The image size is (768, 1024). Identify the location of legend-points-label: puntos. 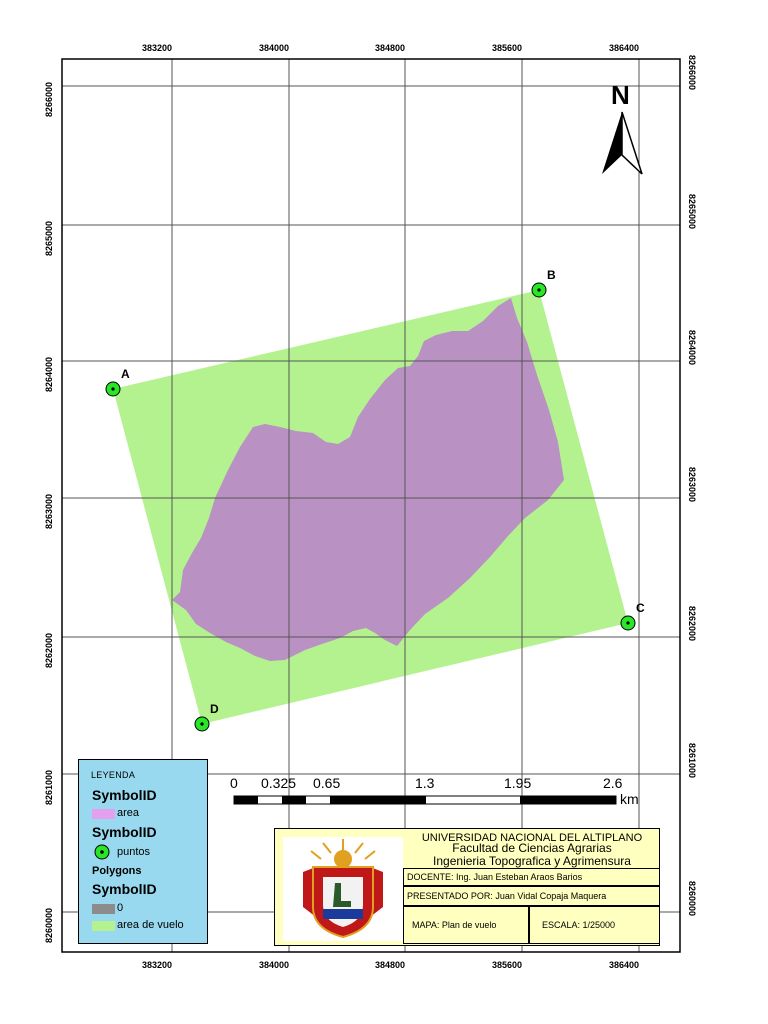
(134, 852).